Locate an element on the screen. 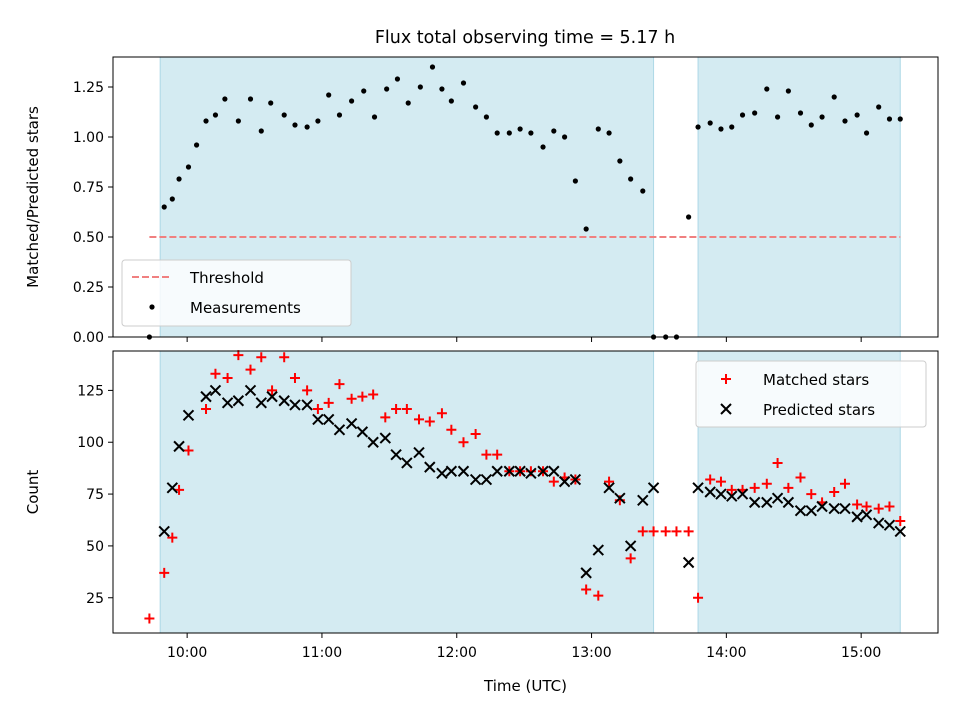 The height and width of the screenshot is (720, 960). y-tick-label: 100 is located at coordinates (90, 443).